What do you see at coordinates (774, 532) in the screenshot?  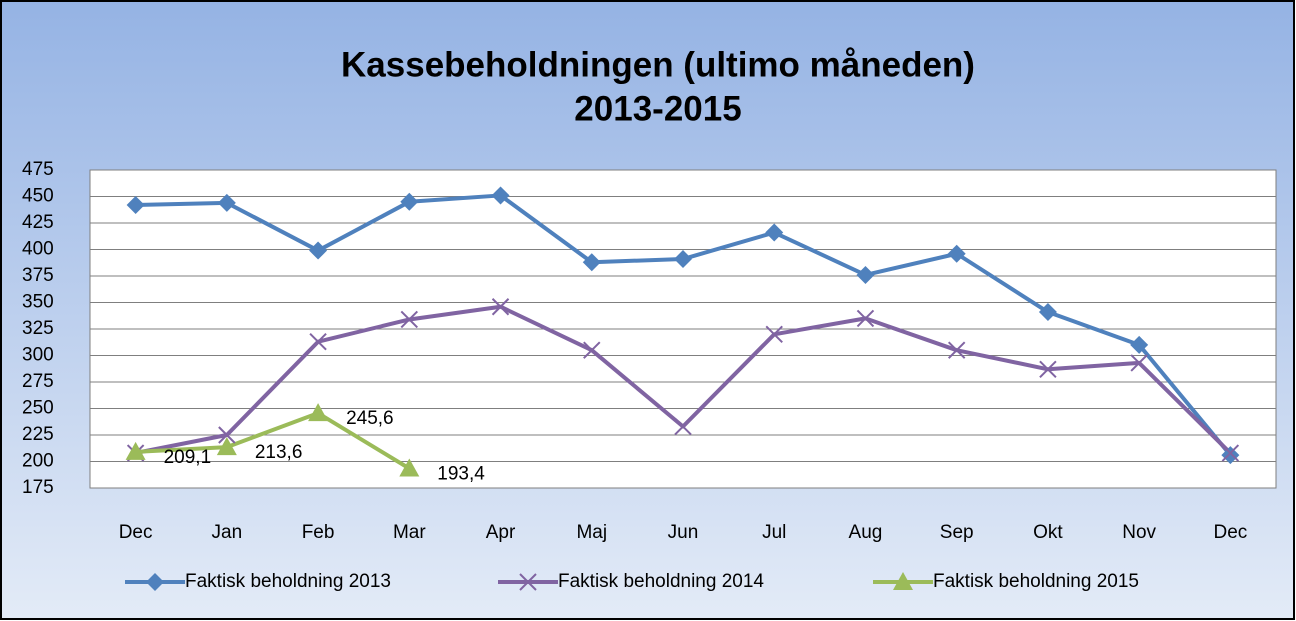 I see `x-tick-label: Jul` at bounding box center [774, 532].